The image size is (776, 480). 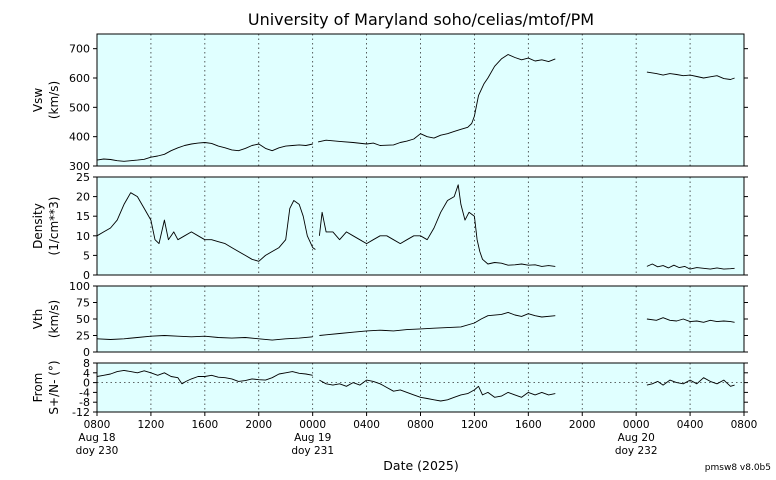 I want to click on y-axis-label-vsw: Vsw (km/s), so click(x=46, y=100).